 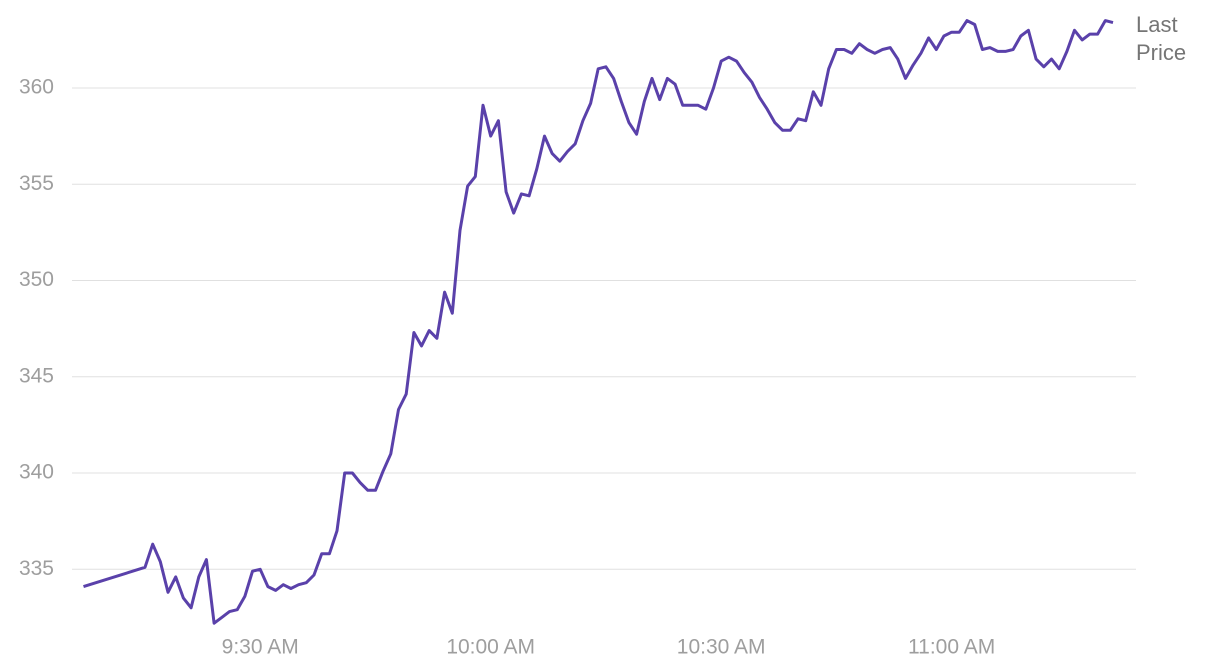 I want to click on series-label: Last Price, so click(x=1161, y=38).